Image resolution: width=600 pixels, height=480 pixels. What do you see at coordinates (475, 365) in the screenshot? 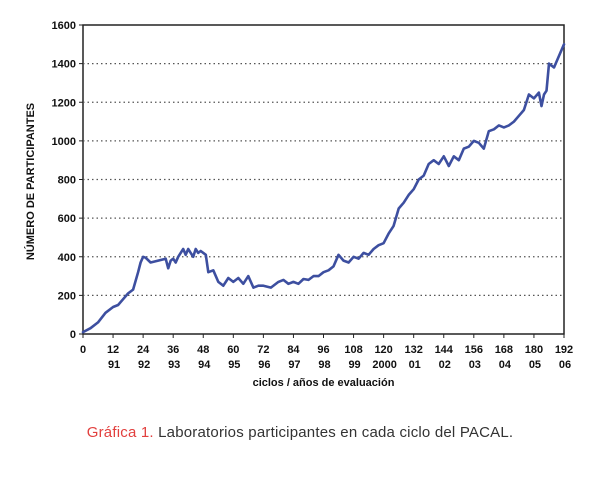
I see `year-label: 03` at bounding box center [475, 365].